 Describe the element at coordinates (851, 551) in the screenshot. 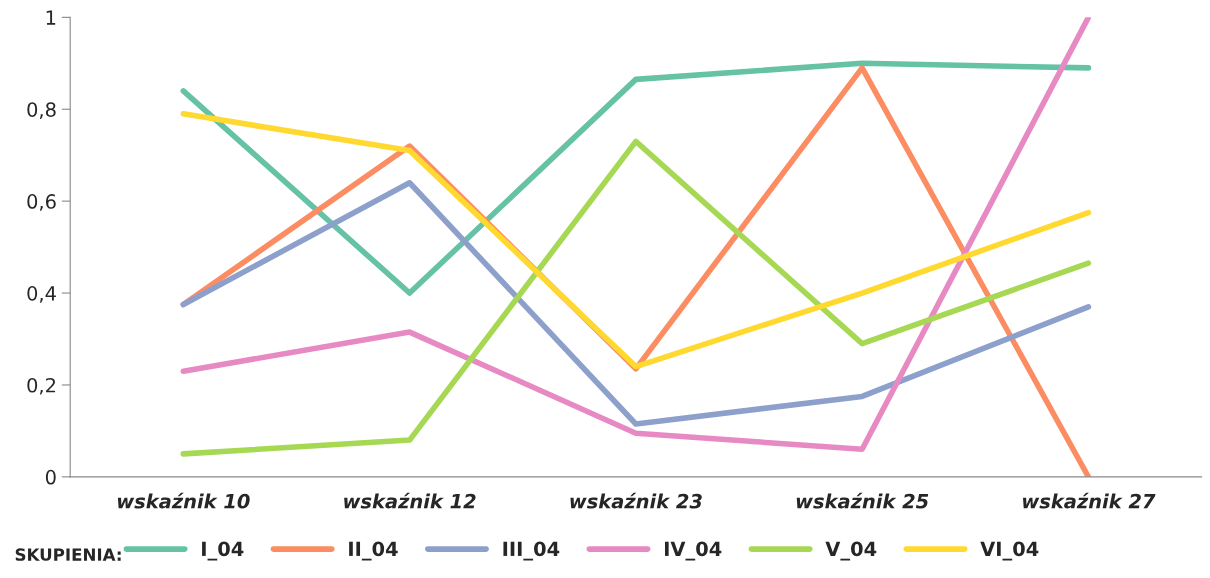

I see `legend-label: V_04` at that location.